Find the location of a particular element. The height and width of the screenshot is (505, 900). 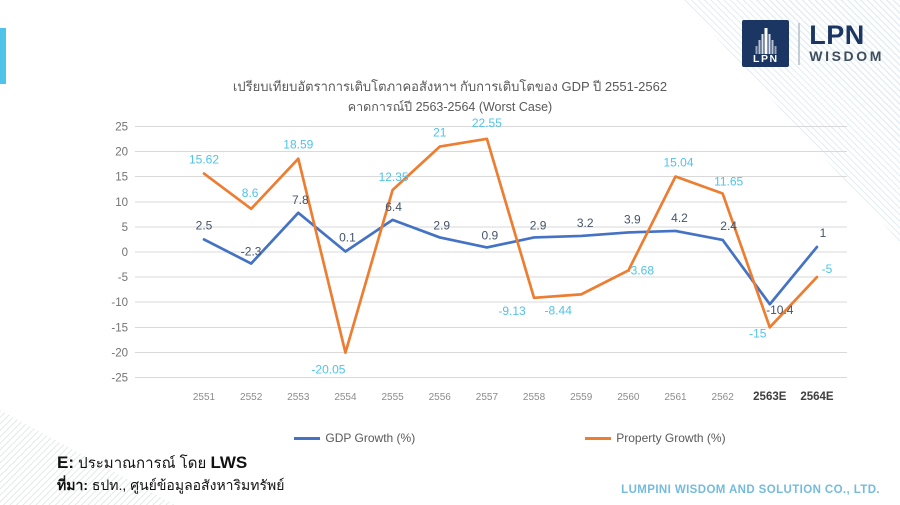

chart-subtitle: คาดการณ์ปี 2563-2564 (Worst Case) is located at coordinates (450, 107).